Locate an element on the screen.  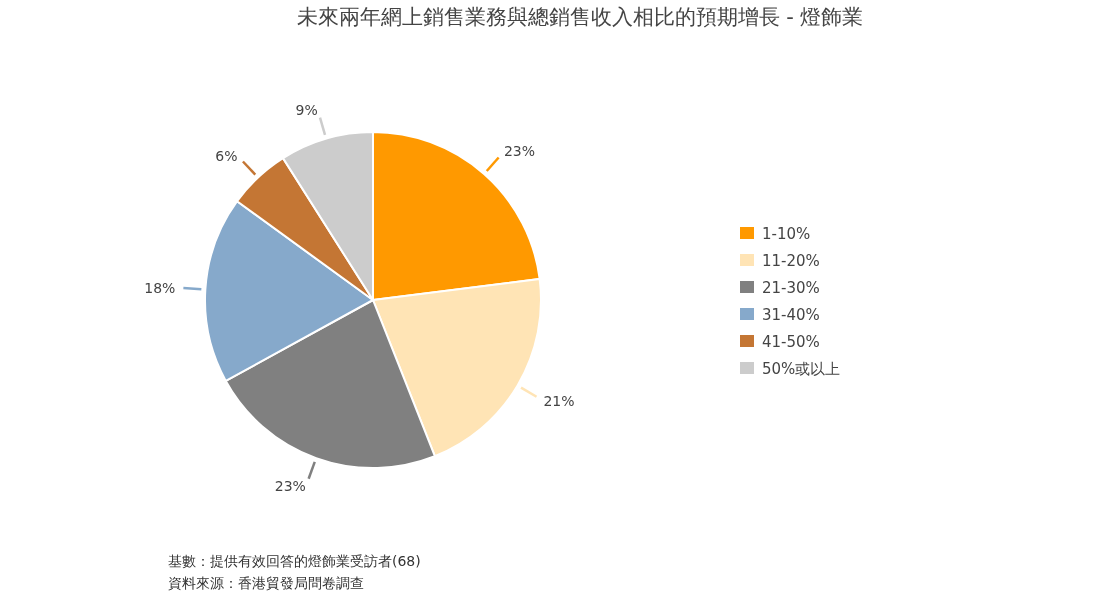
text: 基數：提供有效回答的燈飾業受訪者(68) is located at coordinates (294, 561).